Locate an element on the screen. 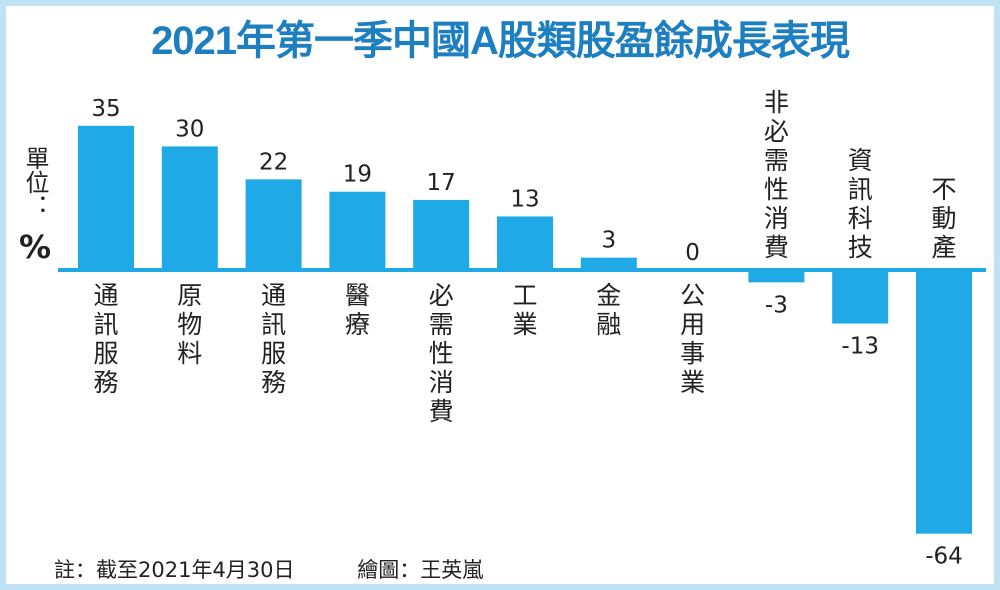 The image size is (1000, 590). unit-label: 單位： % is located at coordinates (35, 206).